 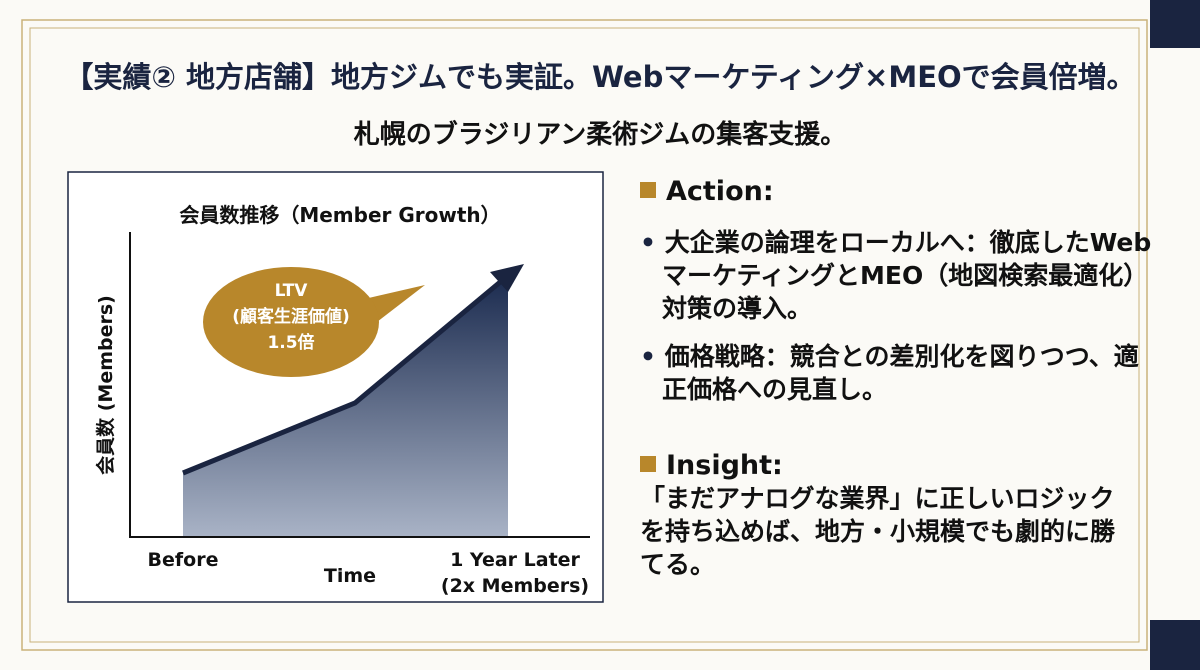 What do you see at coordinates (515, 586) in the screenshot?
I see `x-label: (2x Members)` at bounding box center [515, 586].